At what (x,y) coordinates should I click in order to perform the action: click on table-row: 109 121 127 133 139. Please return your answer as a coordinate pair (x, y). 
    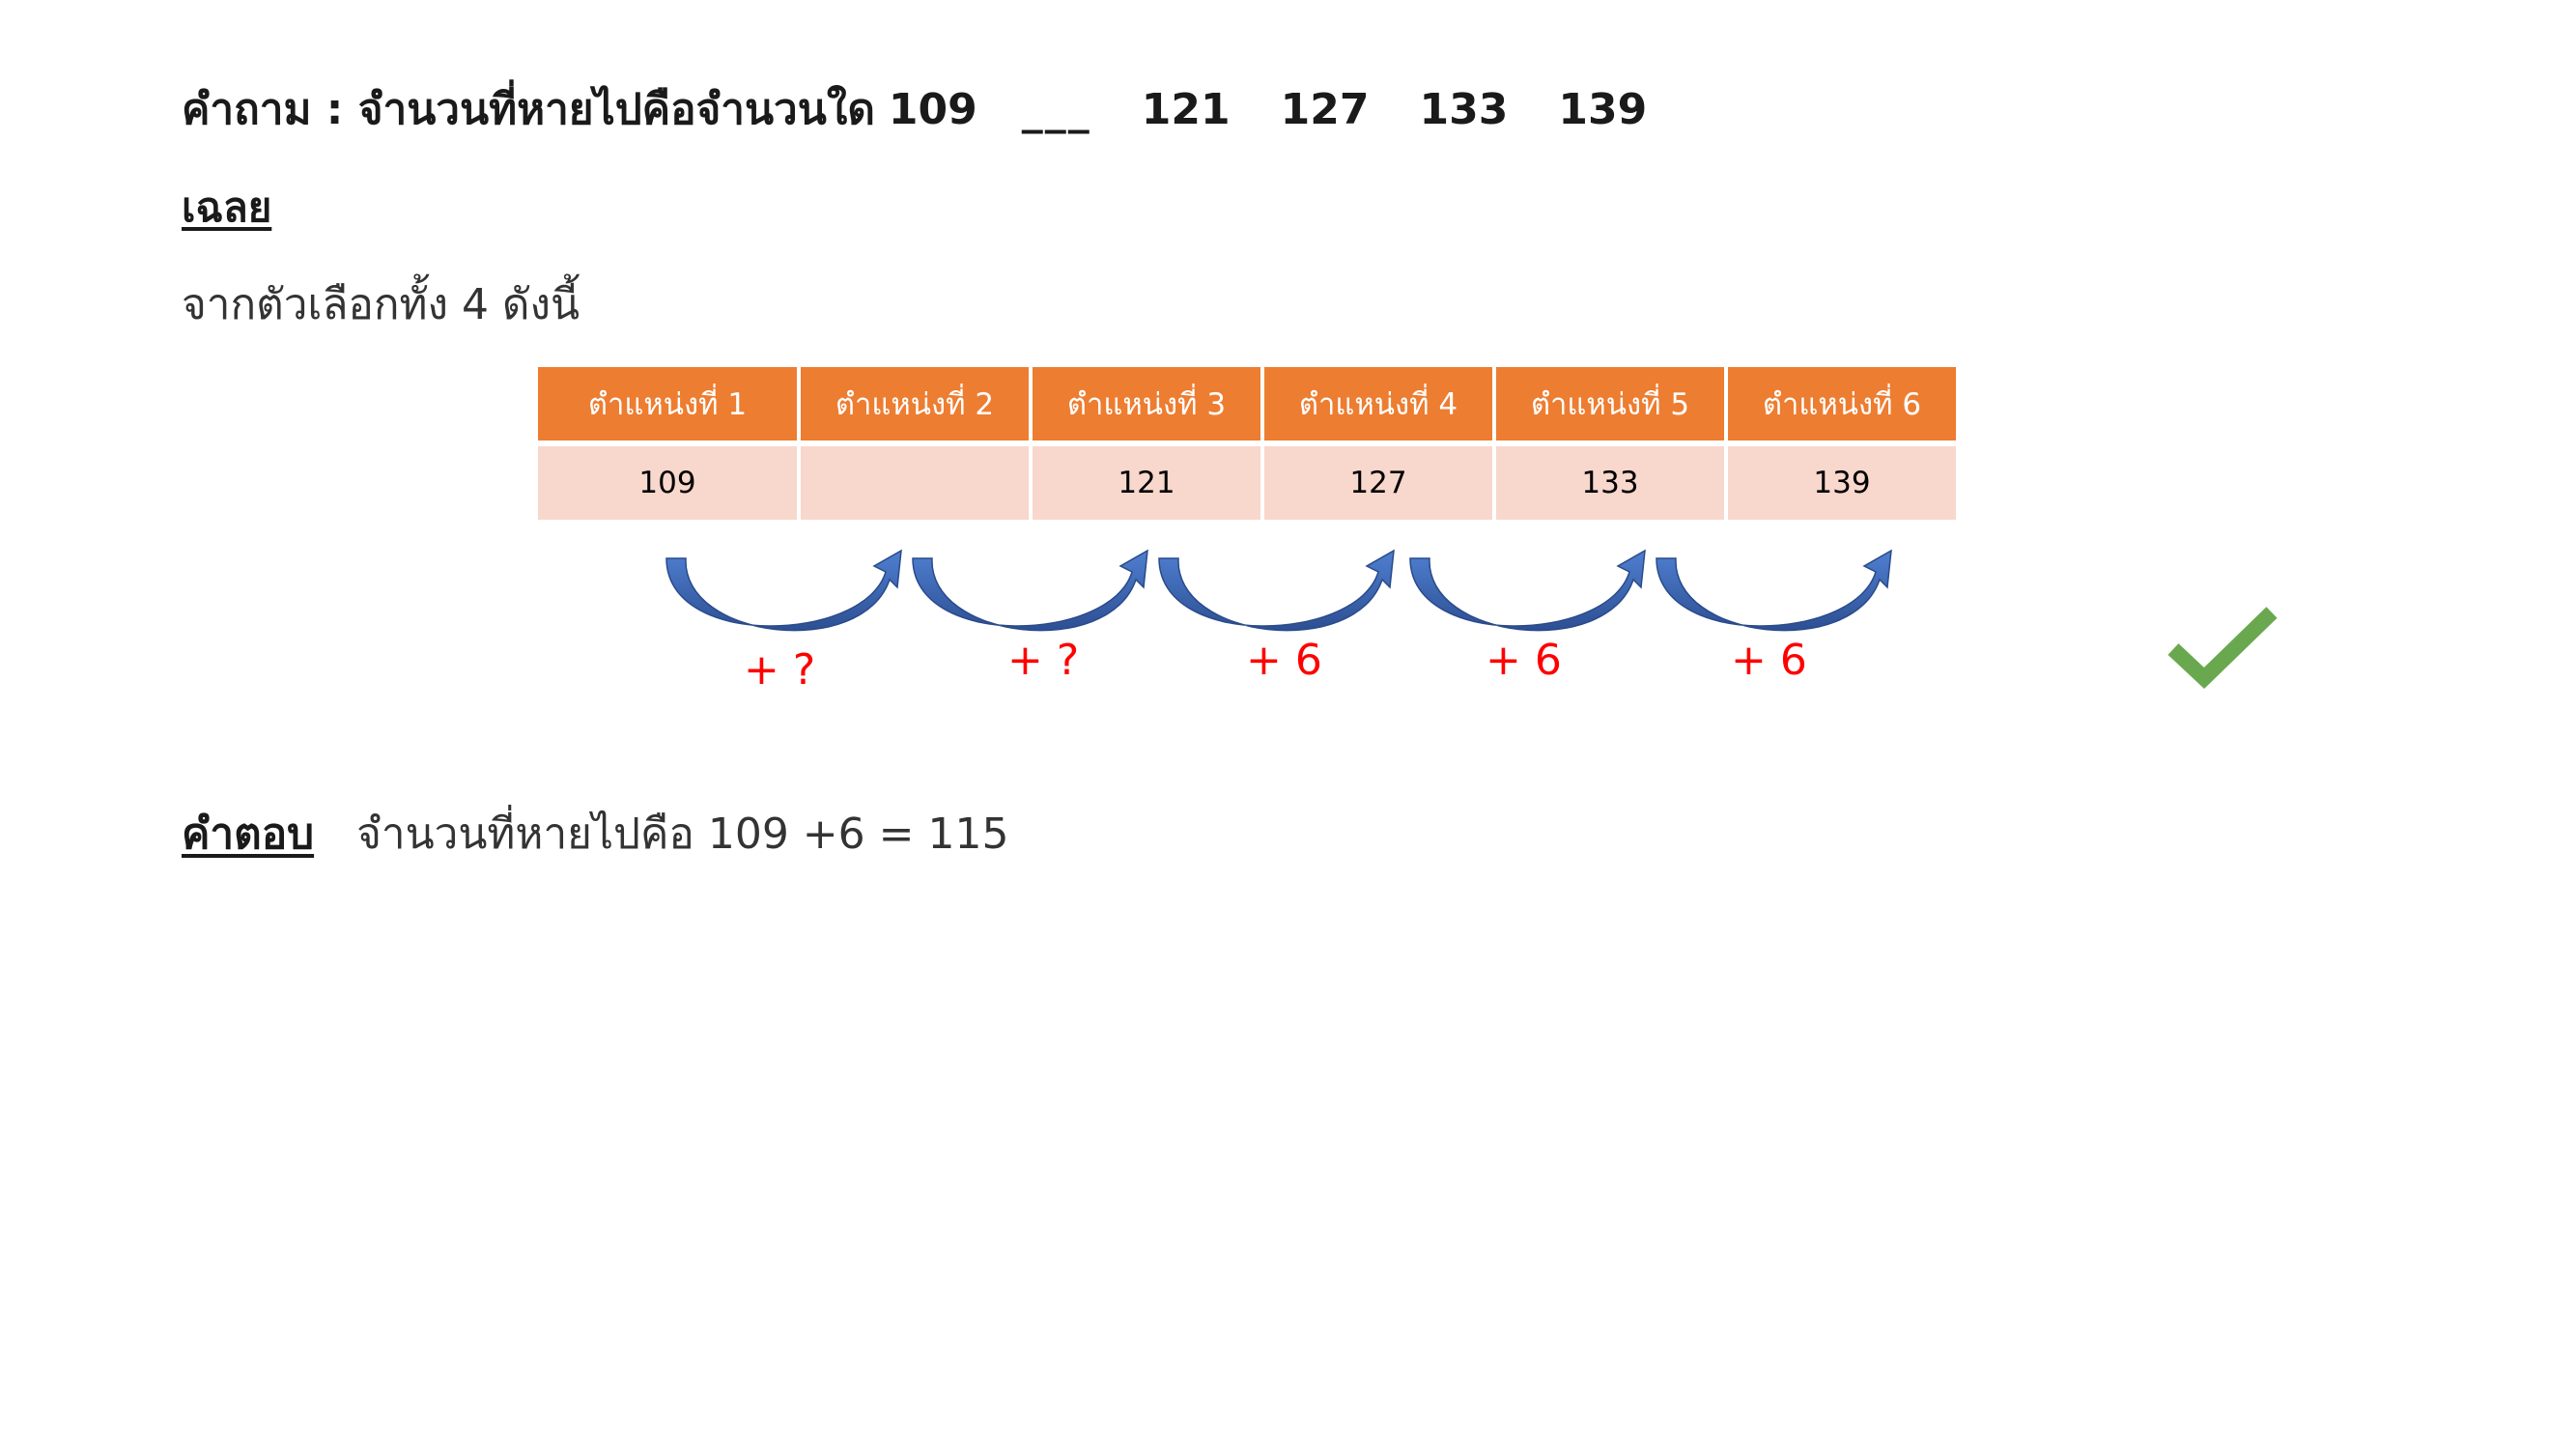
    Looking at the image, I should click on (1247, 480).